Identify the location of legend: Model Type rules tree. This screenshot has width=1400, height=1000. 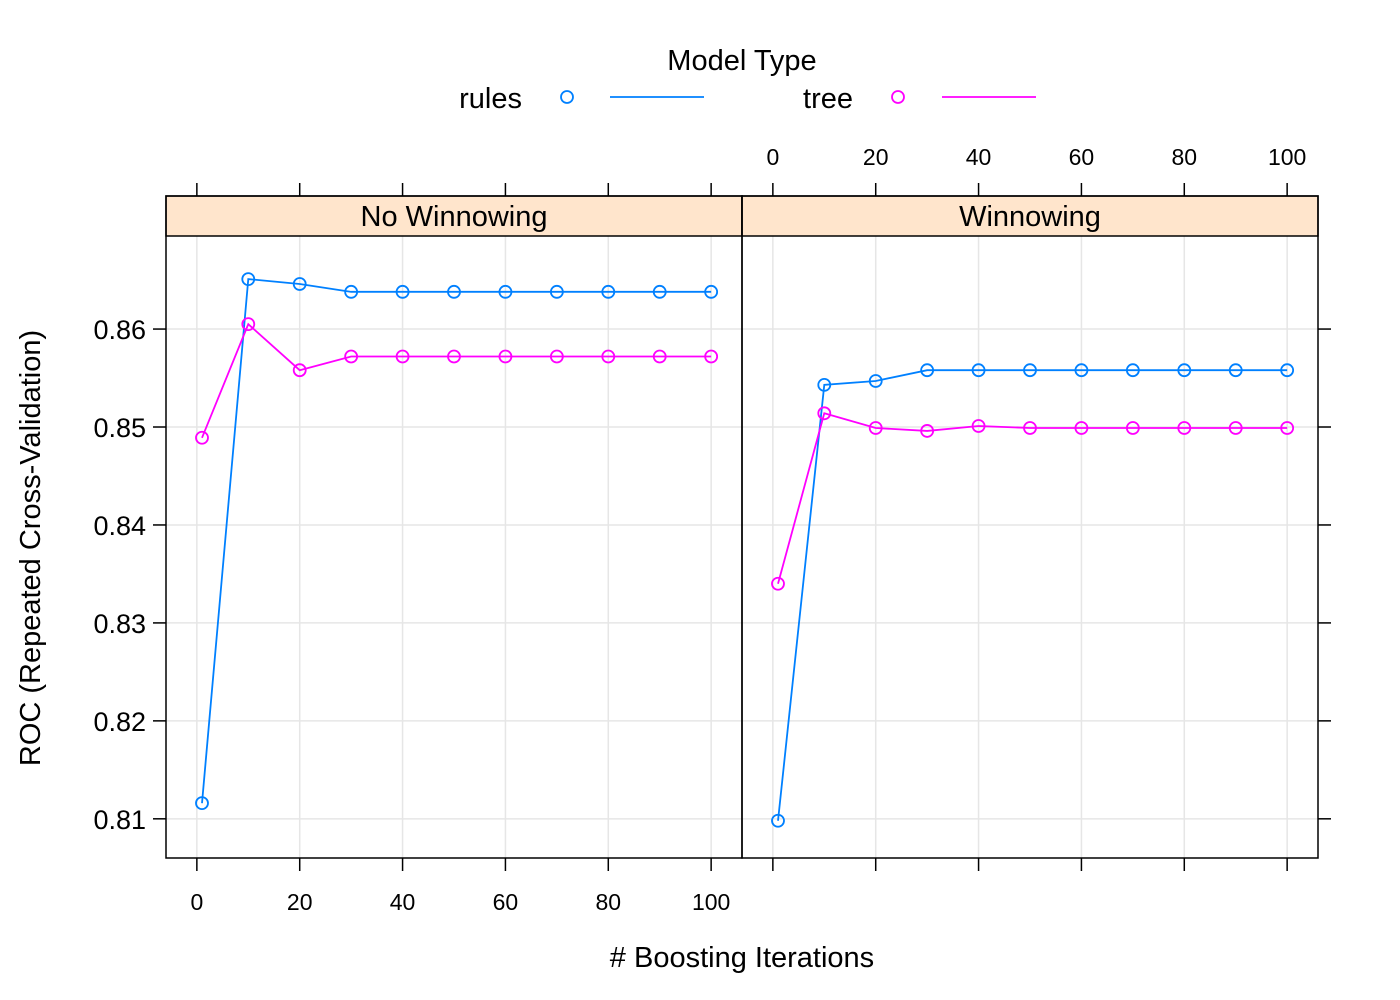
(747, 80).